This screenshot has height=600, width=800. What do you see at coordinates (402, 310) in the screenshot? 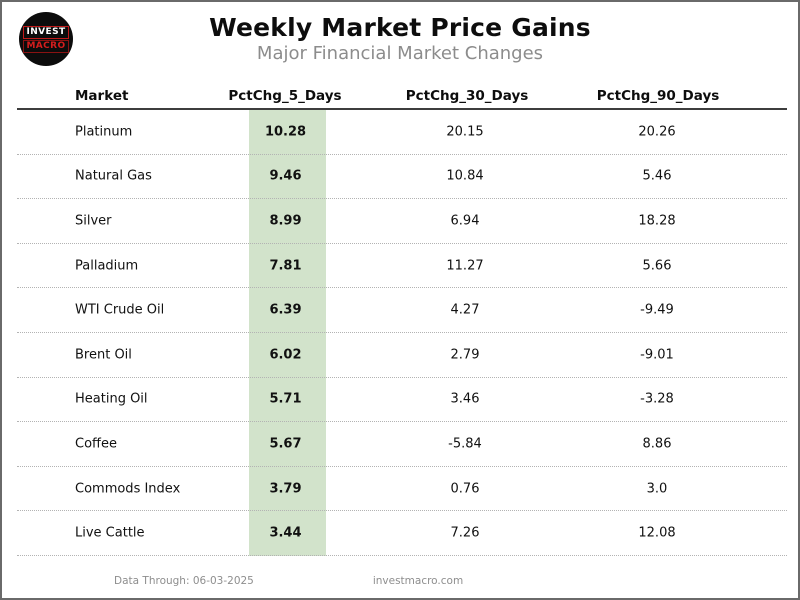
I see `table-row: WTI Crude Oil 6.39 4.27 -9.49` at bounding box center [402, 310].